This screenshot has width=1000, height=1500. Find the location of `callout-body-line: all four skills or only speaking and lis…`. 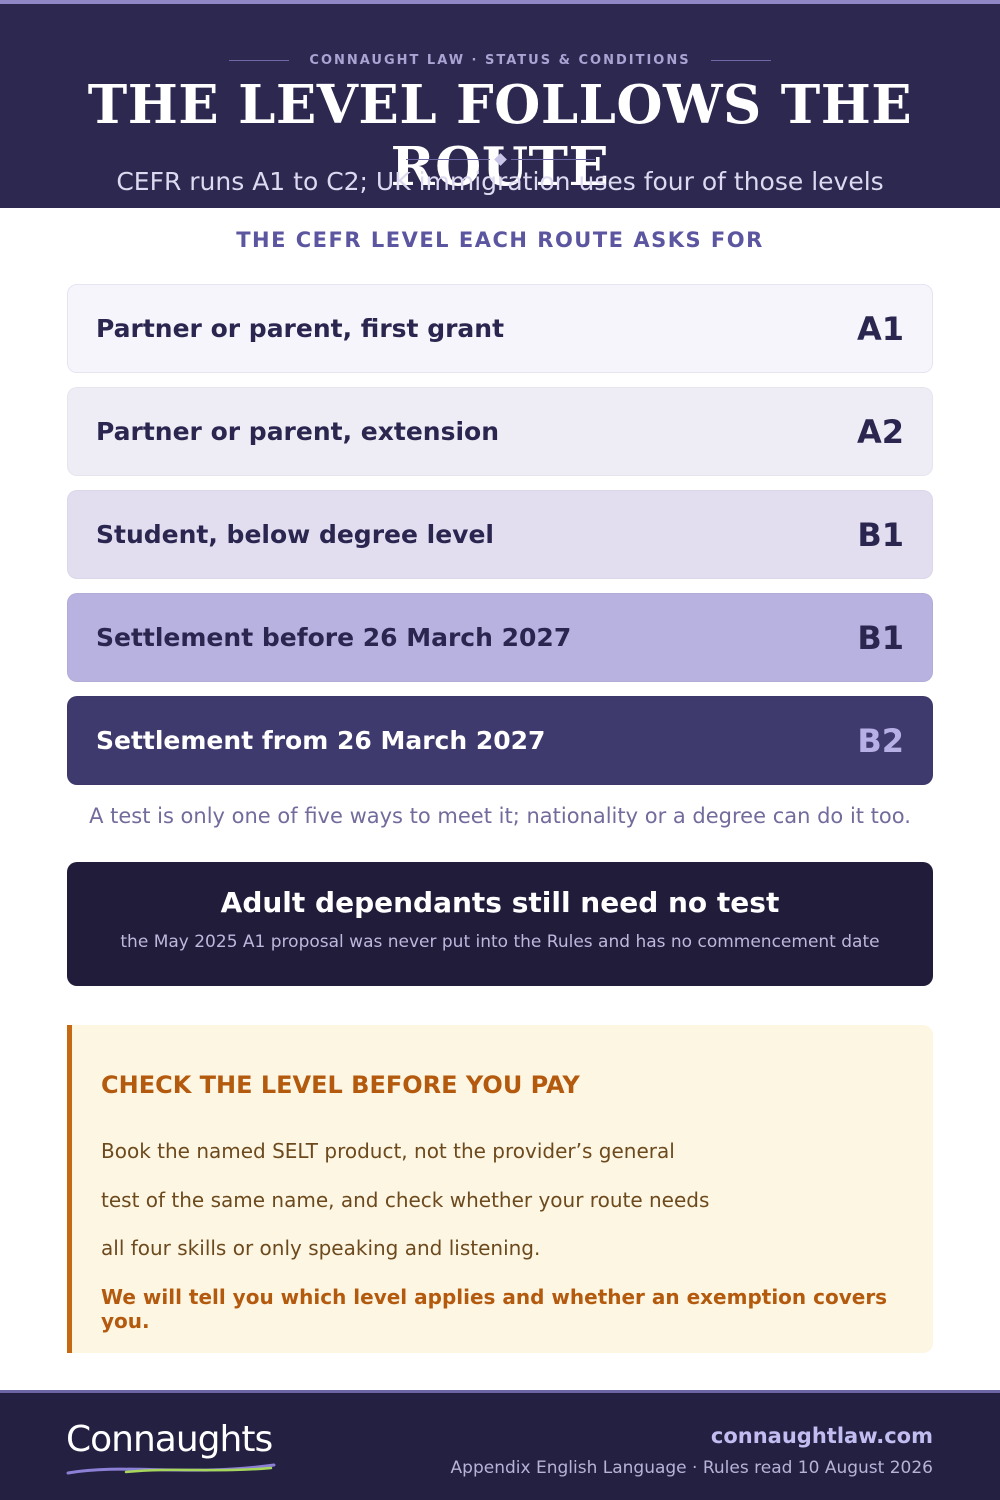

callout-body-line: all four skills or only speaking and lis… is located at coordinates (321, 1248).